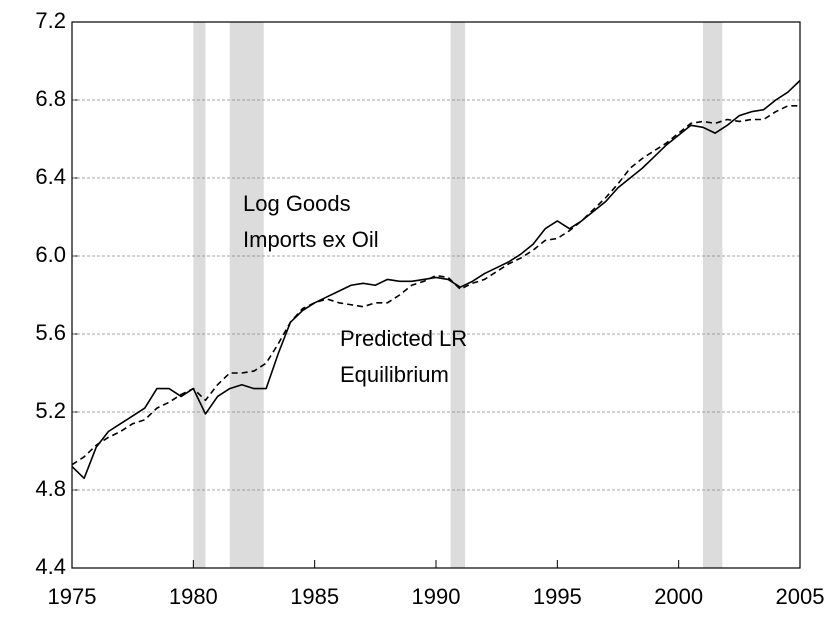  What do you see at coordinates (557, 596) in the screenshot?
I see `x-tick-label: 1995` at bounding box center [557, 596].